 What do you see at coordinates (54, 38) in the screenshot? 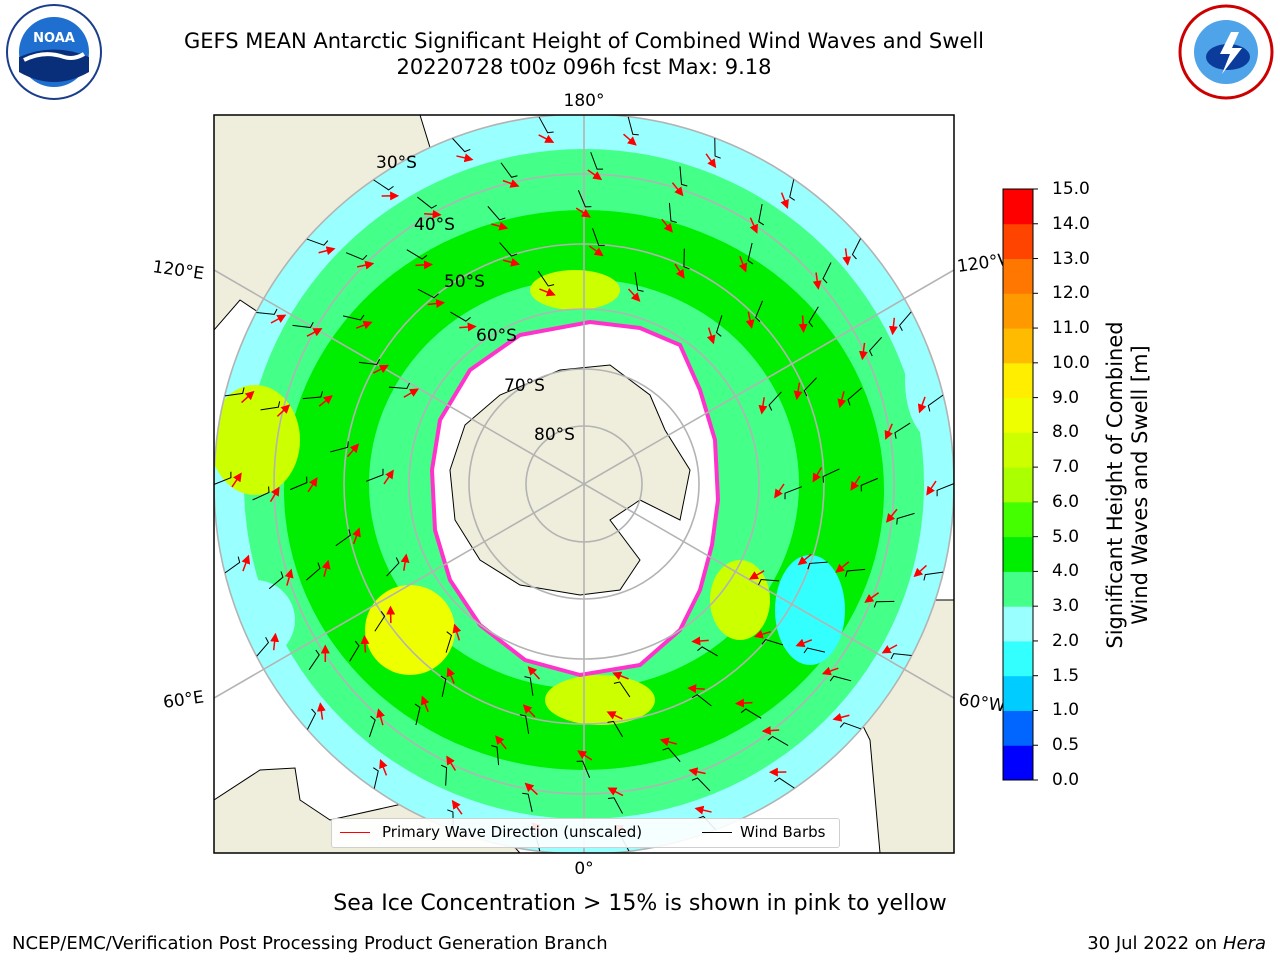
I see `svg-text: NOAA` at bounding box center [54, 38].